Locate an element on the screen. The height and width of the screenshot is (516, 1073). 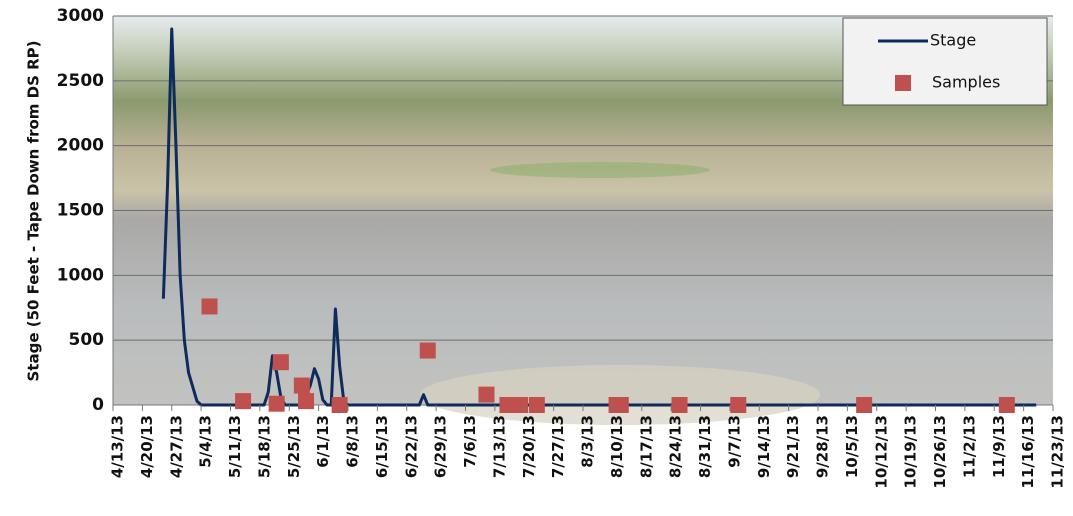
x-tick-label: 4/13/13 is located at coordinates (118, 446).